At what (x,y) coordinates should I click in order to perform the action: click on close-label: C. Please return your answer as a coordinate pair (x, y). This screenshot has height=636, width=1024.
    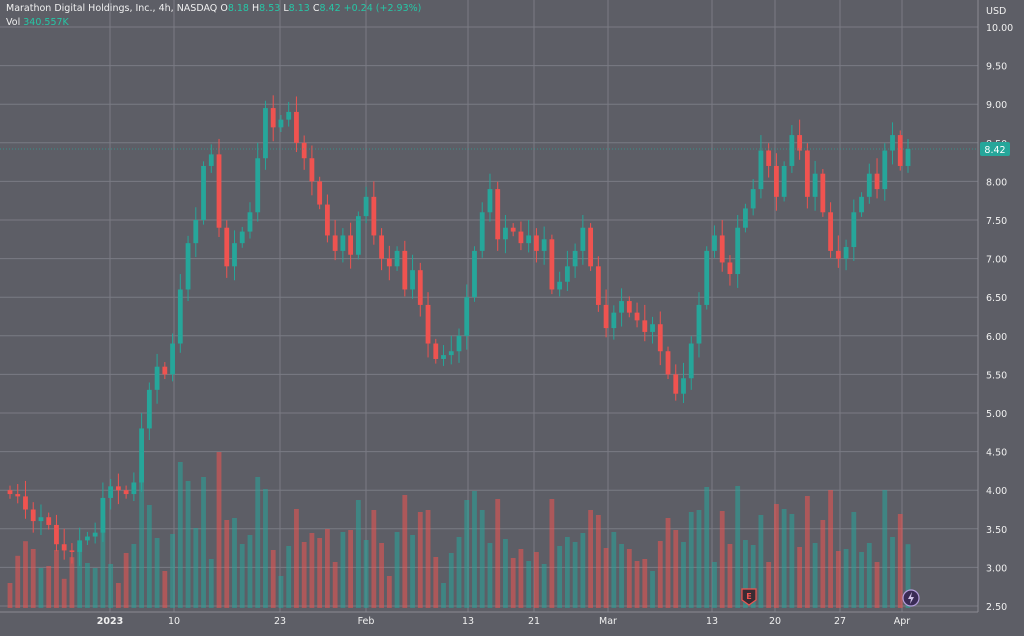
    Looking at the image, I should click on (316, 8).